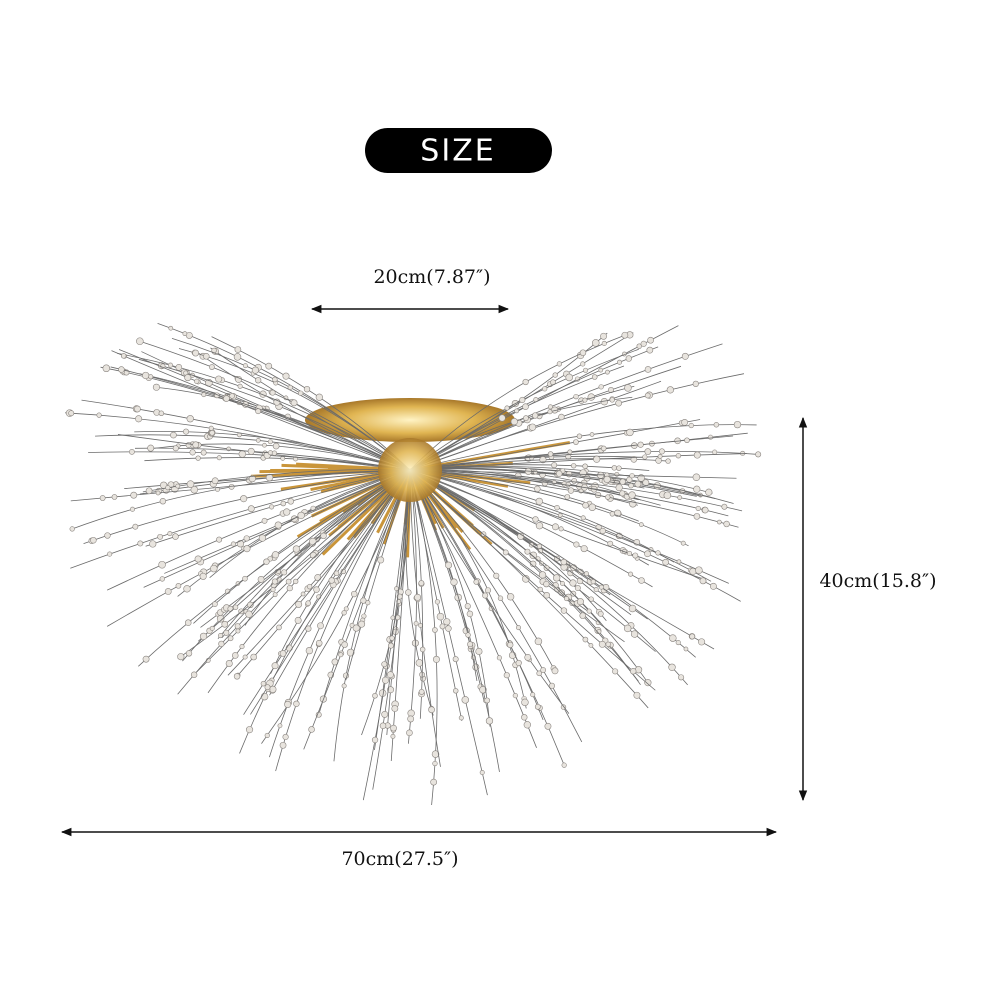 The height and width of the screenshot is (1000, 1000). I want to click on width-label: 70cm(27.5″), so click(399, 859).